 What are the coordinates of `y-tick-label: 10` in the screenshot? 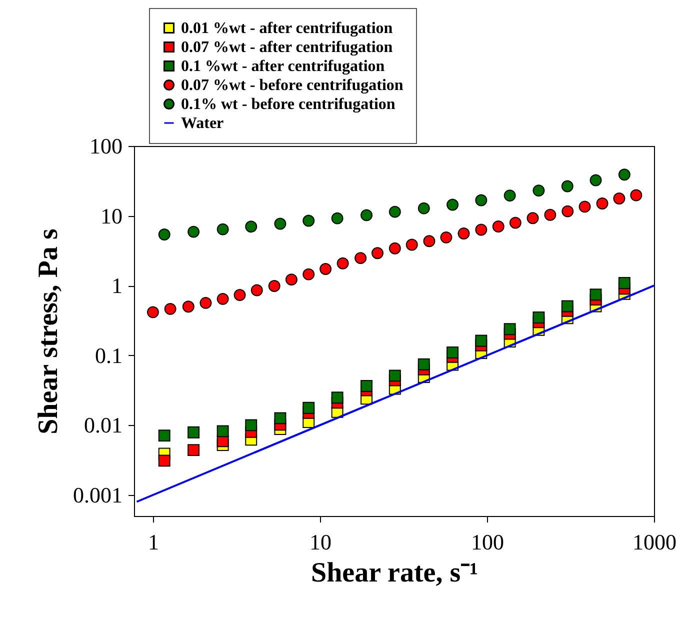 It's located at (111, 215).